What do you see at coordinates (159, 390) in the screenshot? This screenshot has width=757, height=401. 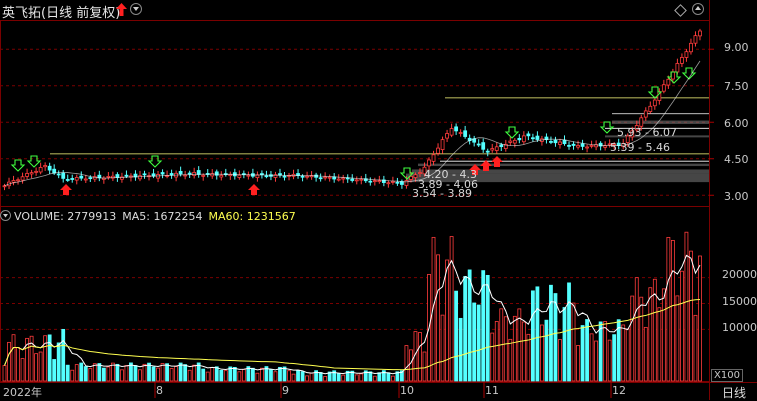 I see `date-label: 8` at bounding box center [159, 390].